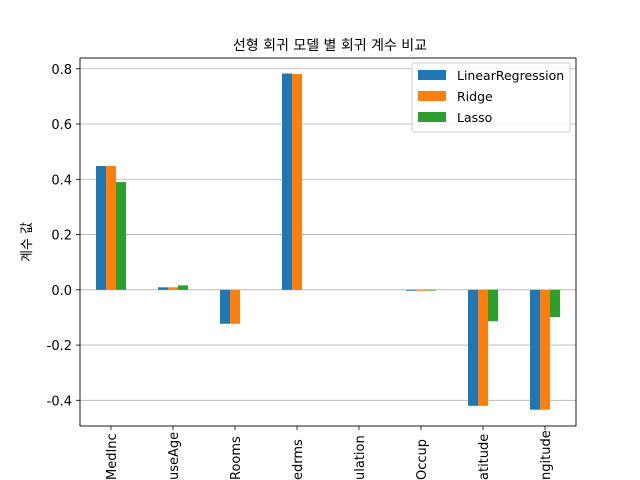 This screenshot has width=640, height=480. Describe the element at coordinates (287, 181) in the screenshot. I see `bar-linearregression-avebedrms` at that location.